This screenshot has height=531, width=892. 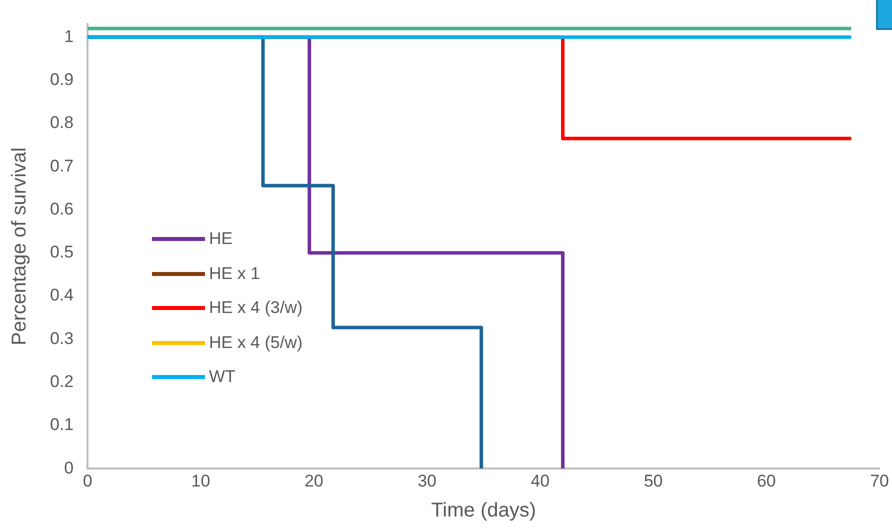 I want to click on x-tick-label: 50, so click(x=653, y=480).